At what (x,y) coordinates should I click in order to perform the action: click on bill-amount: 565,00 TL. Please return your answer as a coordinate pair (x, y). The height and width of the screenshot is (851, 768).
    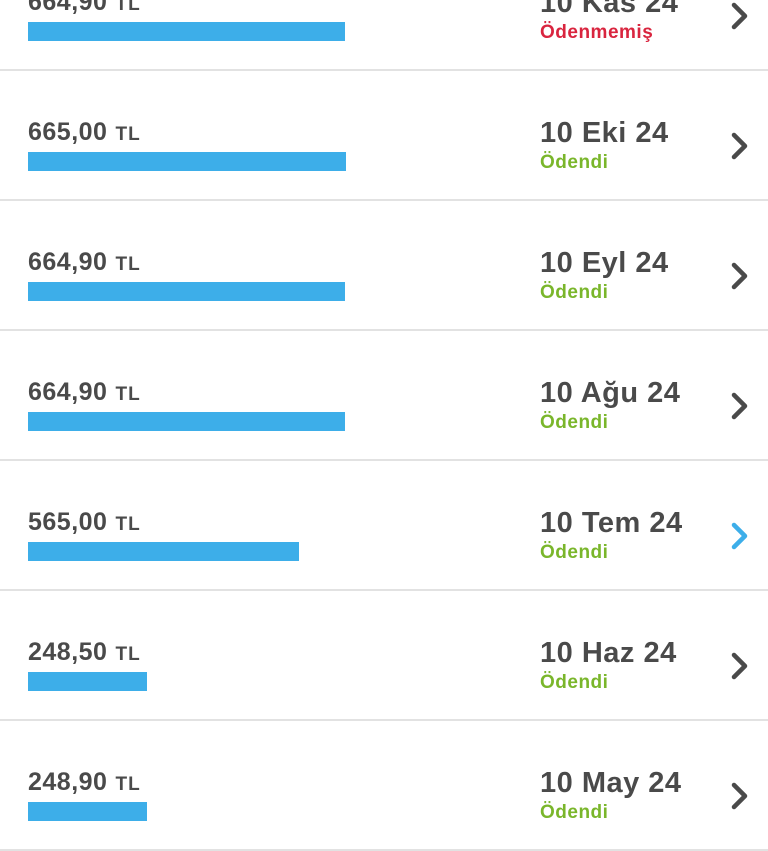
    Looking at the image, I should click on (84, 522).